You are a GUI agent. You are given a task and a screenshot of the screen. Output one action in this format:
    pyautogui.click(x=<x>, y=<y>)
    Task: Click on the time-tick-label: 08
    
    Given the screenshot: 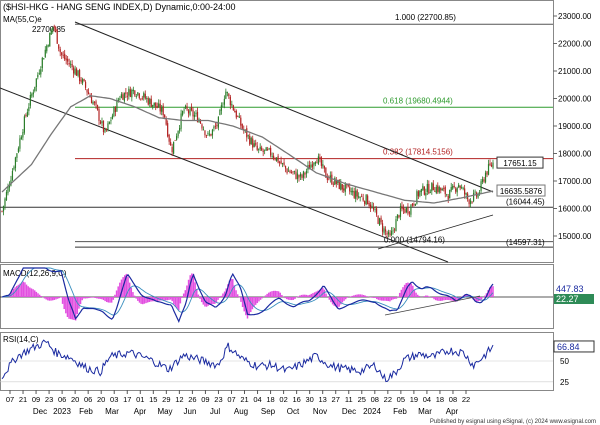 What is the action you would take?
    pyautogui.click(x=375, y=399)
    